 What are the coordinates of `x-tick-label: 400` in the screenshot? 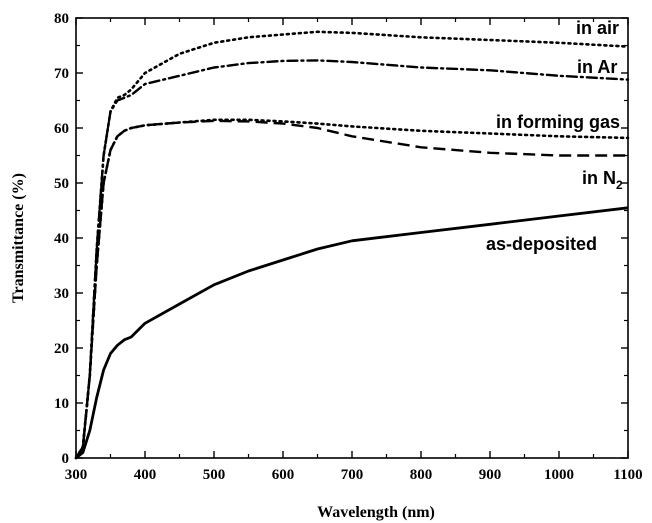 It's located at (145, 475).